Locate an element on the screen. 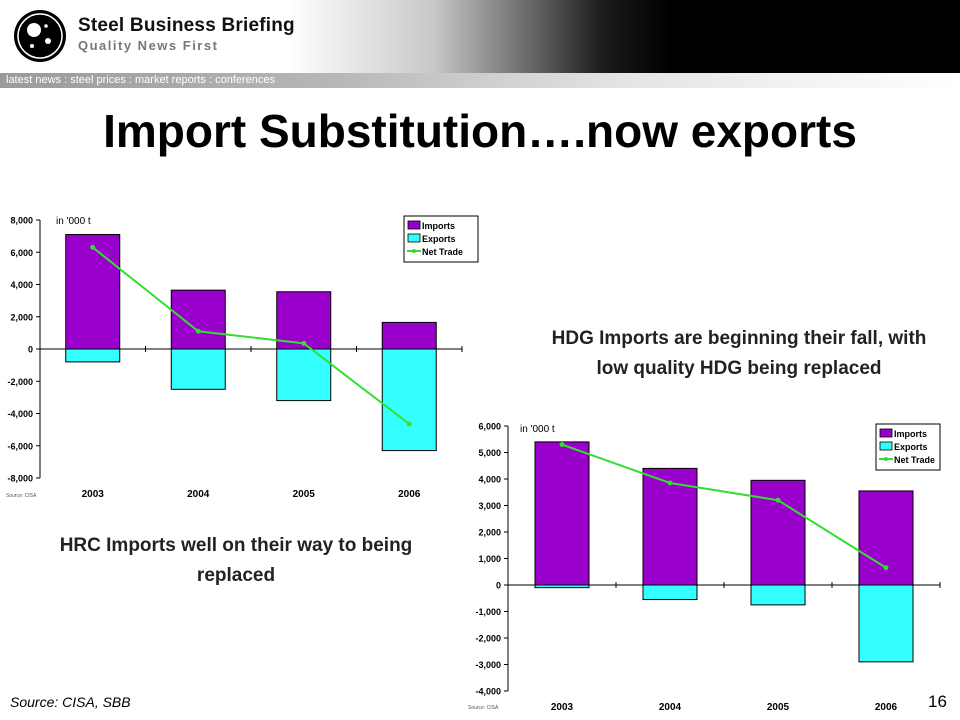 This screenshot has height=720, width=960. chart1-ytick-label: -2,000 is located at coordinates (488, 639).